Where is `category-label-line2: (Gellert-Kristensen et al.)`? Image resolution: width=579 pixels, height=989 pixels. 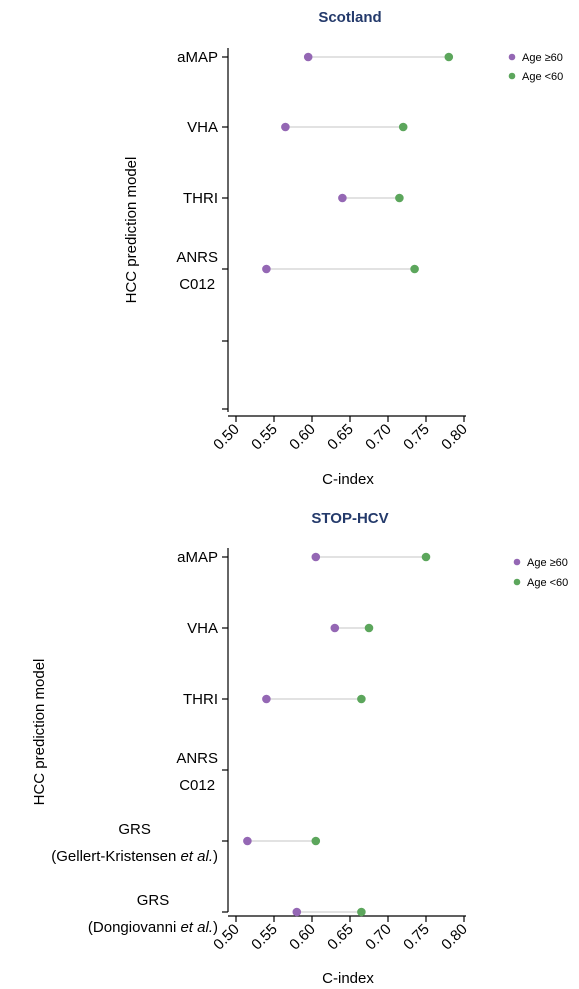 category-label-line2: (Gellert-Kristensen et al.) is located at coordinates (134, 856).